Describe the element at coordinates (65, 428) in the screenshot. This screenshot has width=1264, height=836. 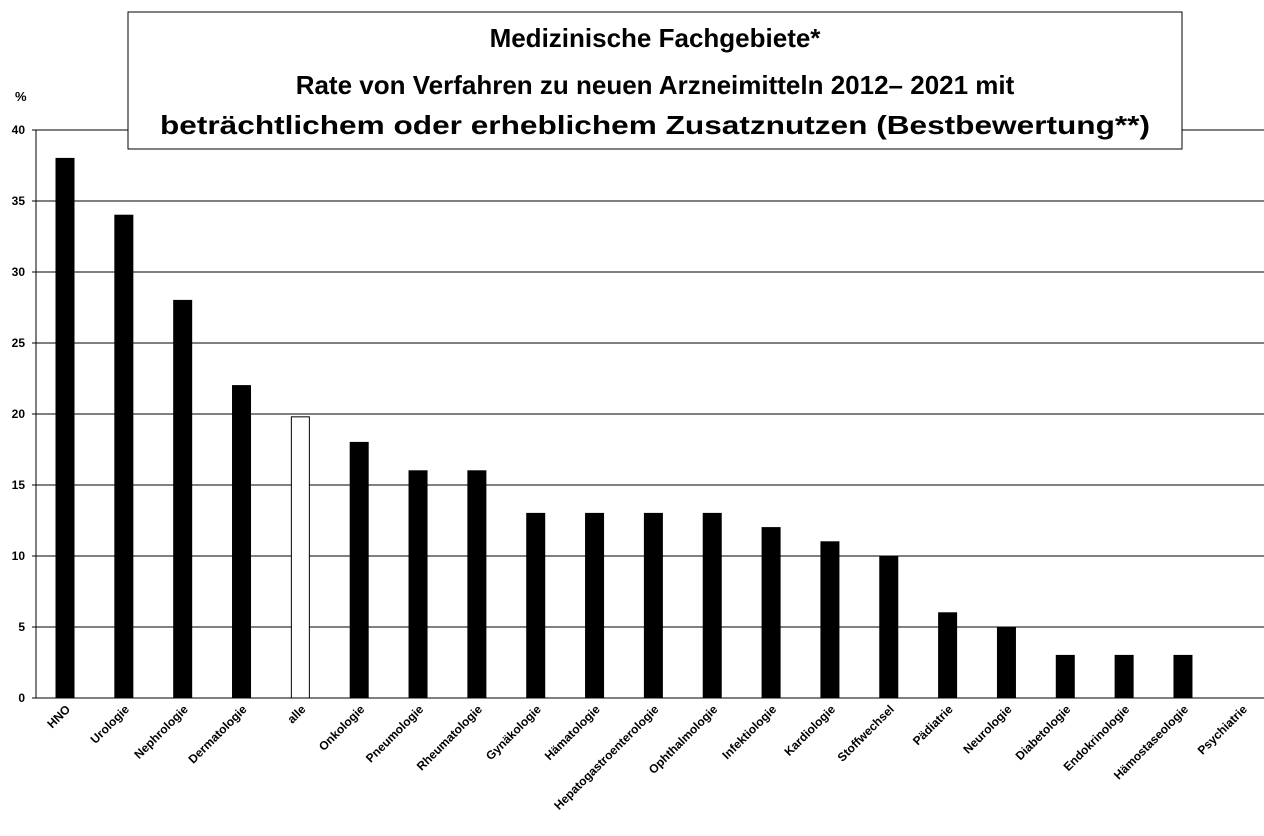
I see `bar-hno` at that location.